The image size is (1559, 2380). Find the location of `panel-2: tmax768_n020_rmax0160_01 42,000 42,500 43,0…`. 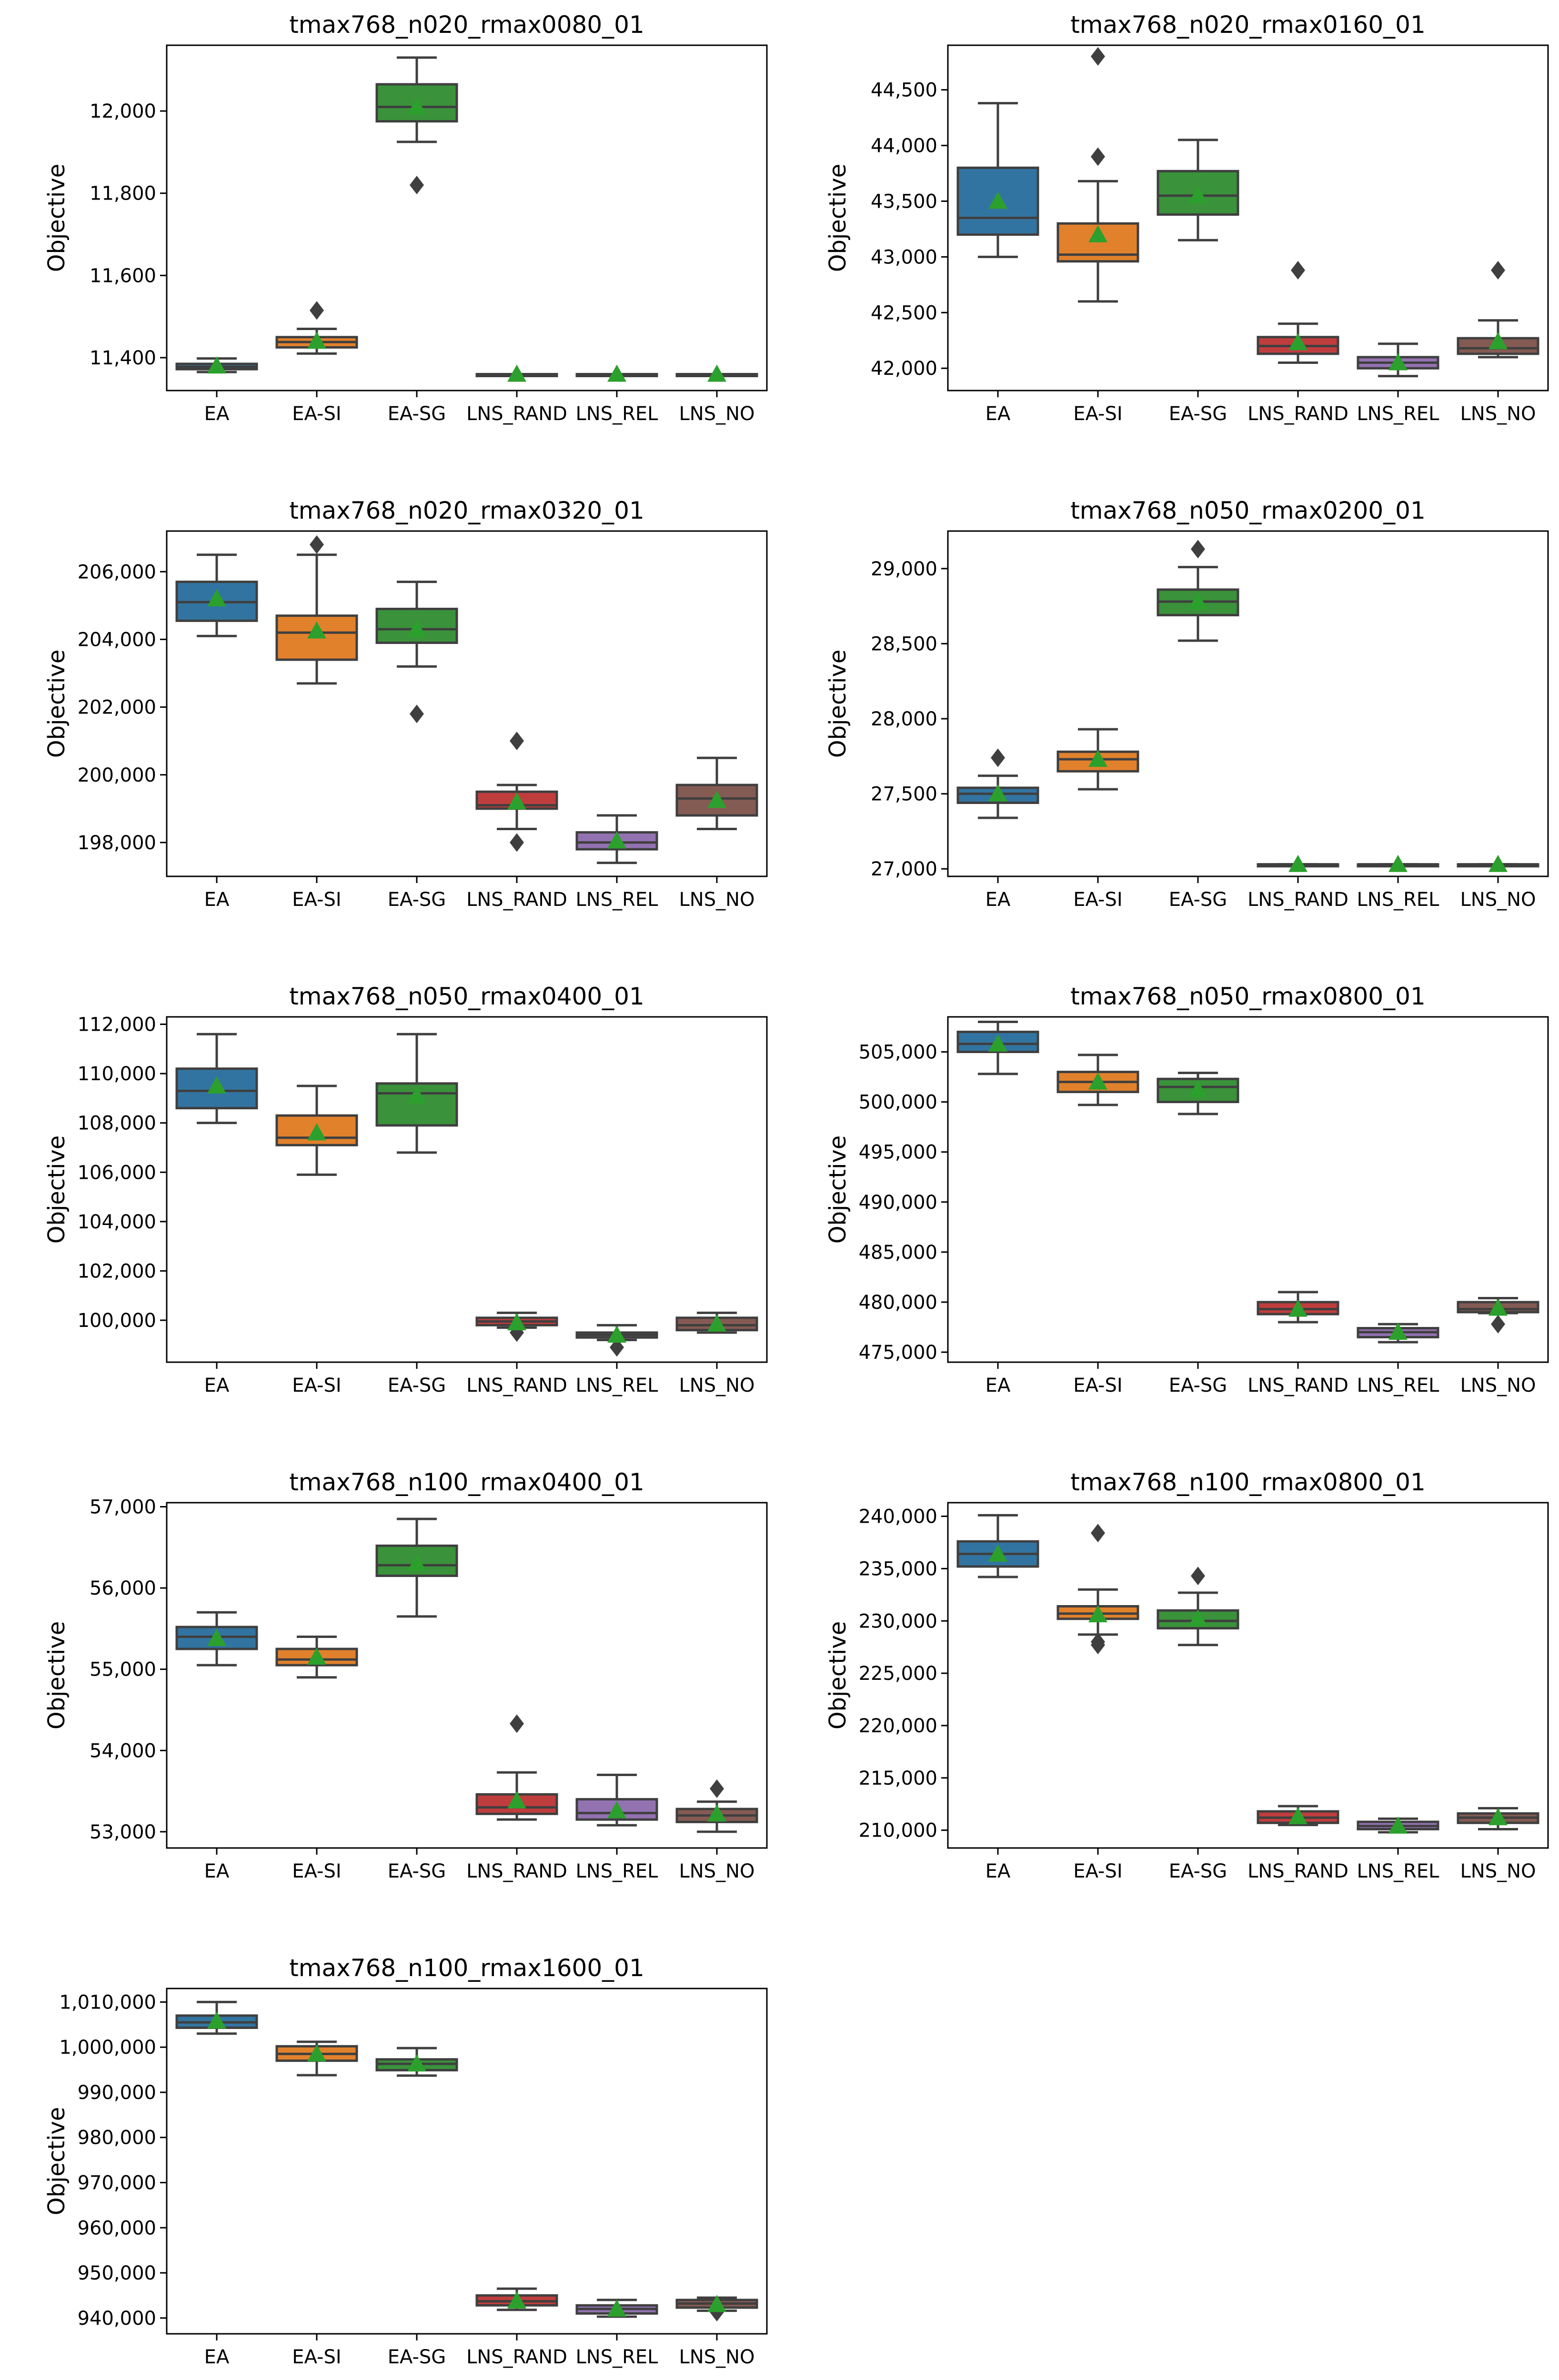

panel-2: tmax768_n020_rmax0160_01 42,000 42,500 43,0… is located at coordinates (1187, 218).